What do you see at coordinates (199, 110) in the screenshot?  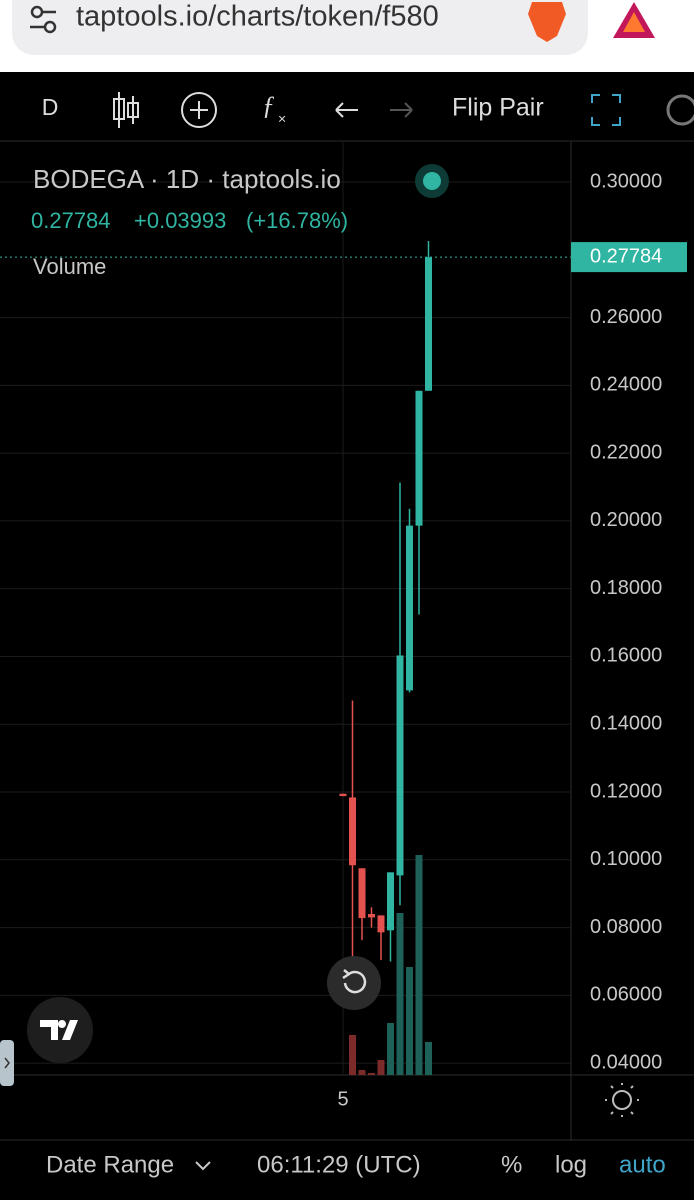 I see `indicators-button` at bounding box center [199, 110].